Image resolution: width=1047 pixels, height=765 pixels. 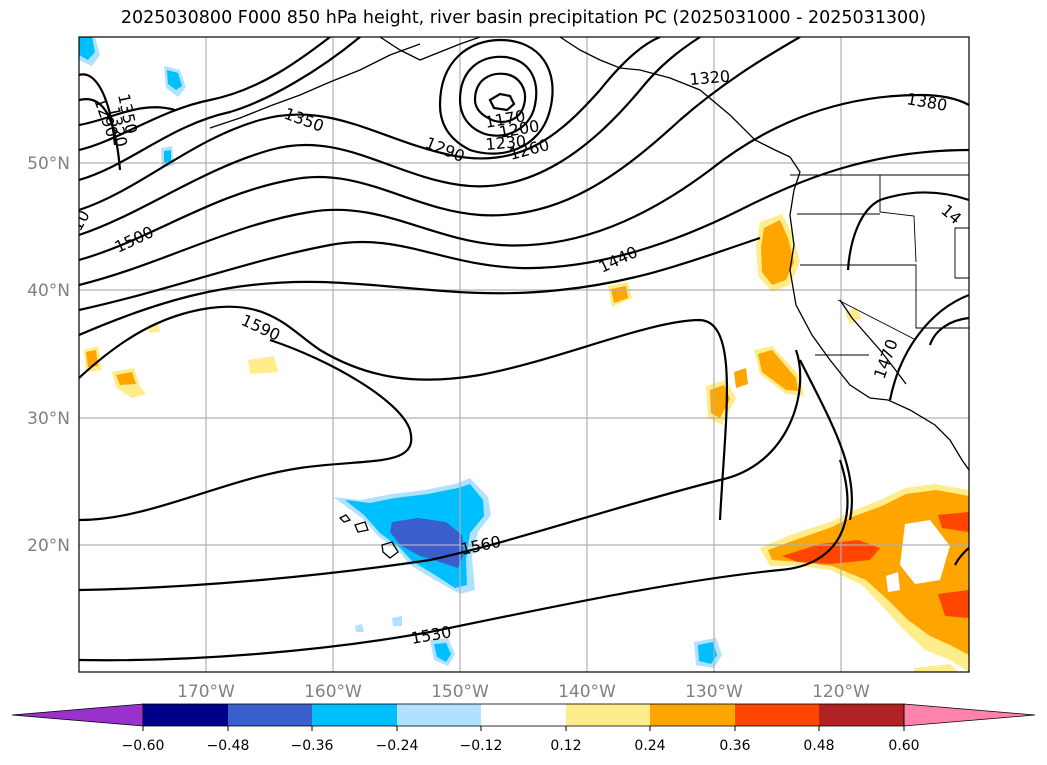 What do you see at coordinates (260, 327) in the screenshot?
I see `contour-label: 1590` at bounding box center [260, 327].